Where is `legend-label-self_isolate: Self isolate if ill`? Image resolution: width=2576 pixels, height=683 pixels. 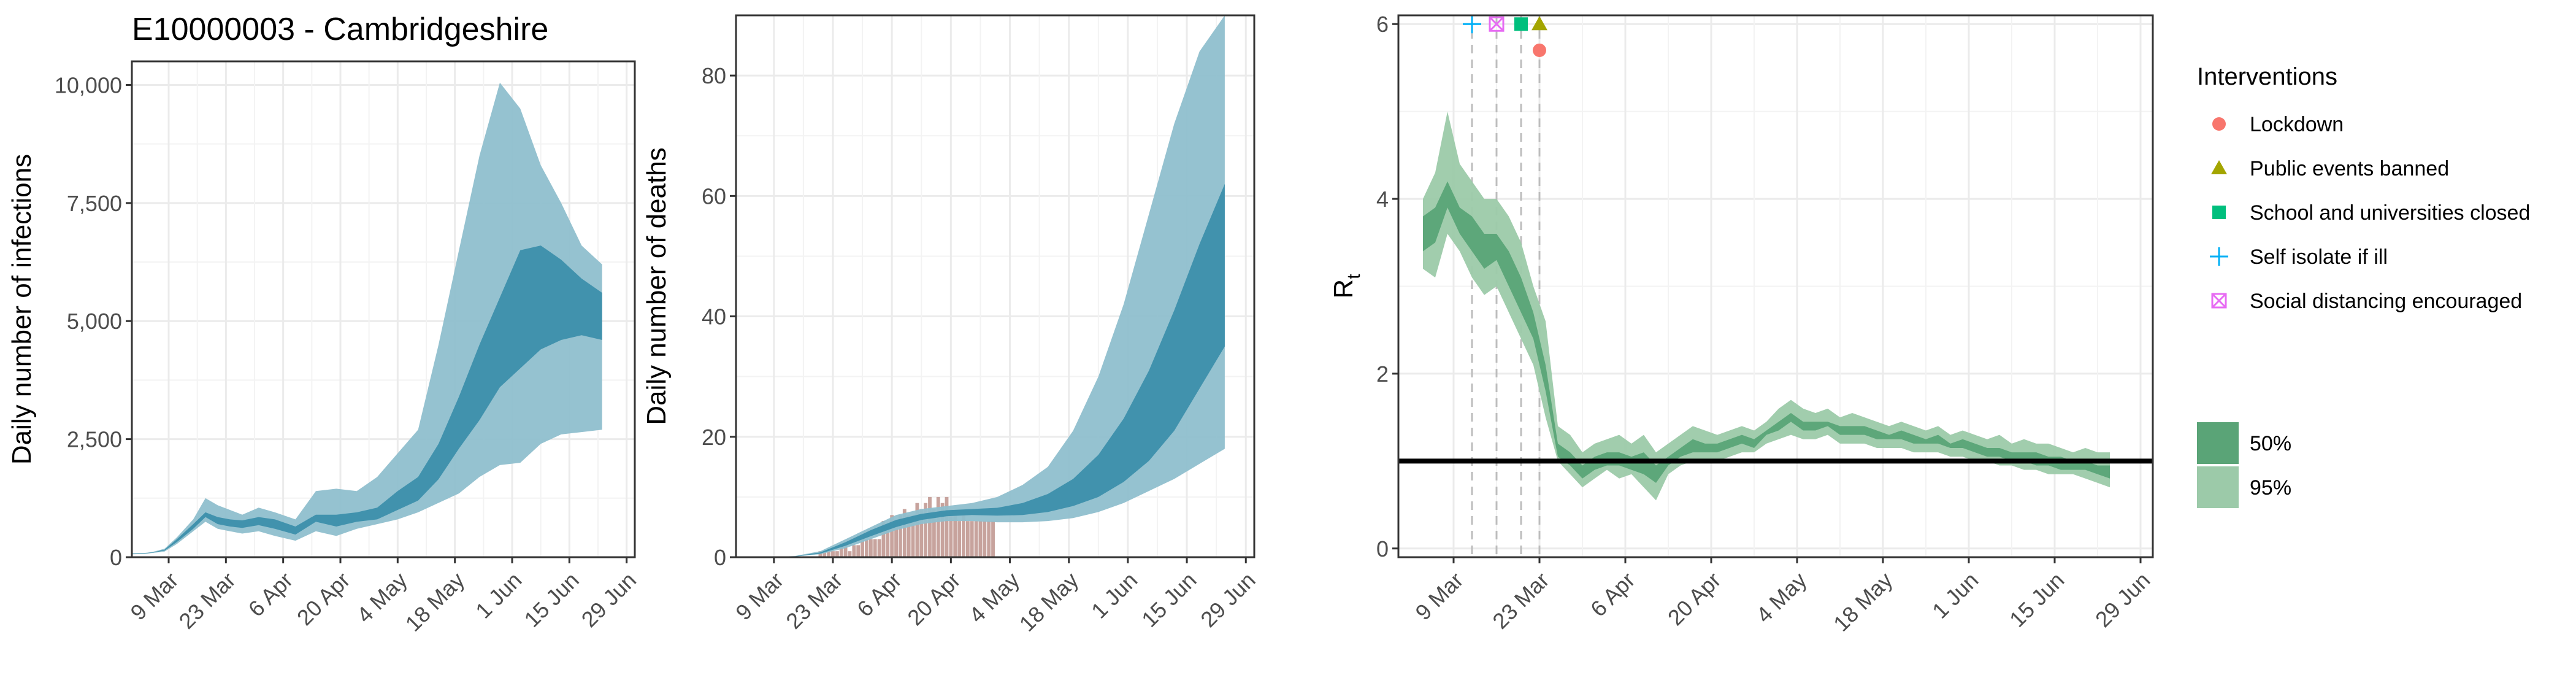
legend-label-self_isolate: Self isolate if ill is located at coordinates (2319, 257).